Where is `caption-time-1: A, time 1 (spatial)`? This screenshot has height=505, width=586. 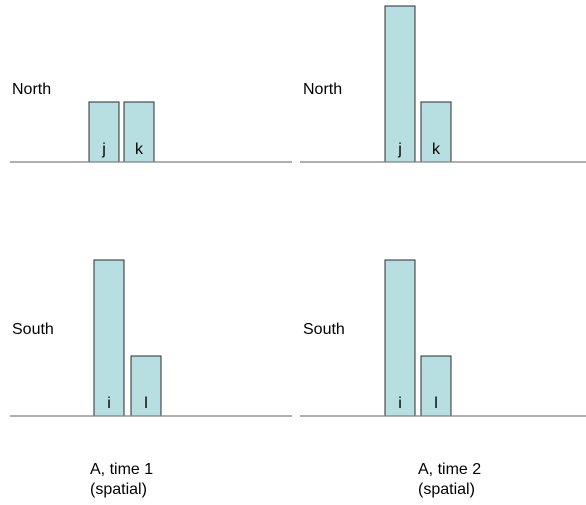
caption-time-1: A, time 1 (spatial) is located at coordinates (121, 480).